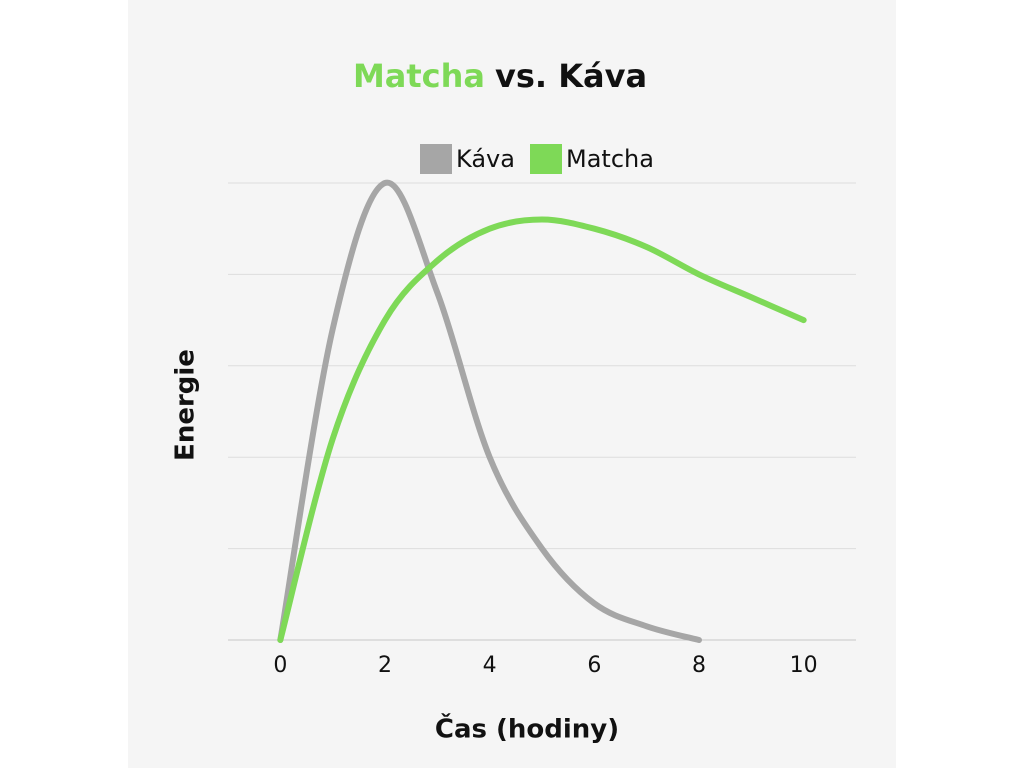 This screenshot has width=1024, height=772. What do you see at coordinates (186, 405) in the screenshot?
I see `y-axis-label: Energie` at bounding box center [186, 405].